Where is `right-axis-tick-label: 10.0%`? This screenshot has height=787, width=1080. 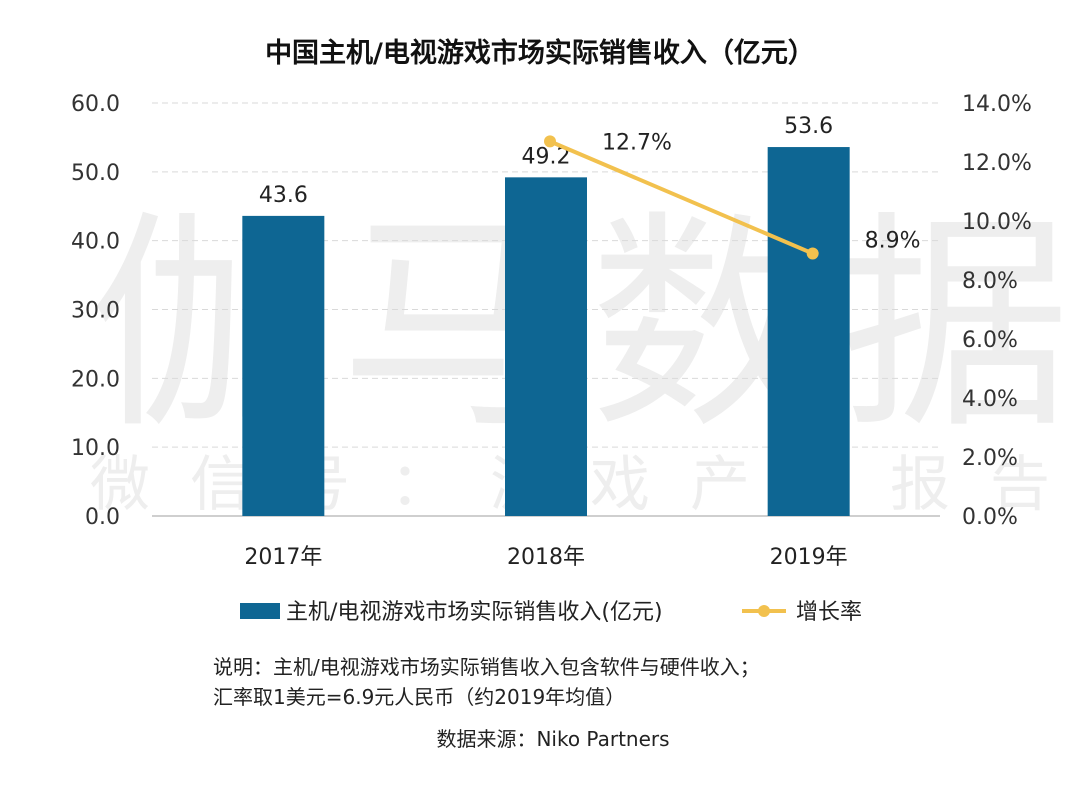 right-axis-tick-label: 10.0% is located at coordinates (997, 222).